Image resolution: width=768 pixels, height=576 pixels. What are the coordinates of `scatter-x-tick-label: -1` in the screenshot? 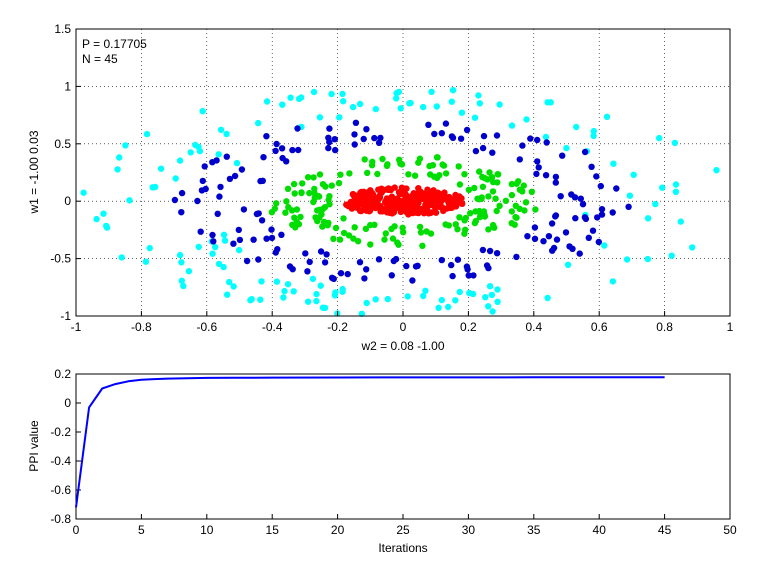 It's located at (76, 327).